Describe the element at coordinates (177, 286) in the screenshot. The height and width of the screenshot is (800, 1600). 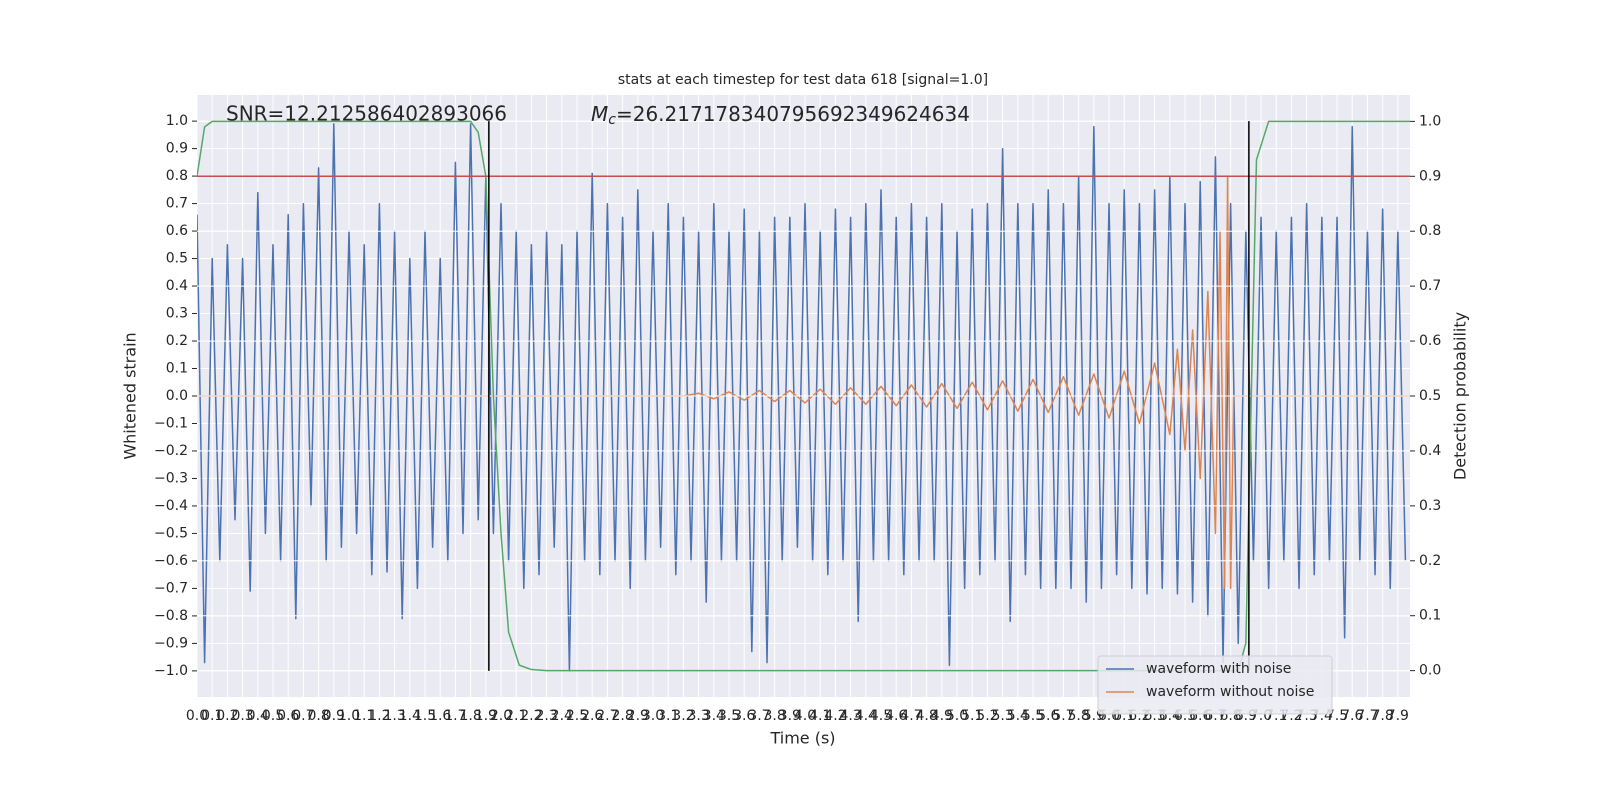
I see `y-tick-label: 0.4` at that location.